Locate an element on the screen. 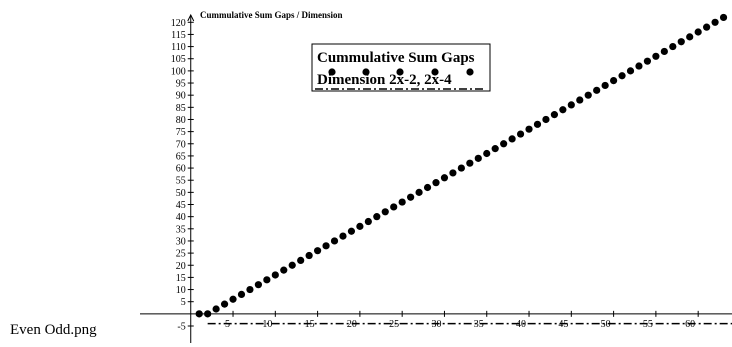  x-tick-label: 5 is located at coordinates (227, 324).